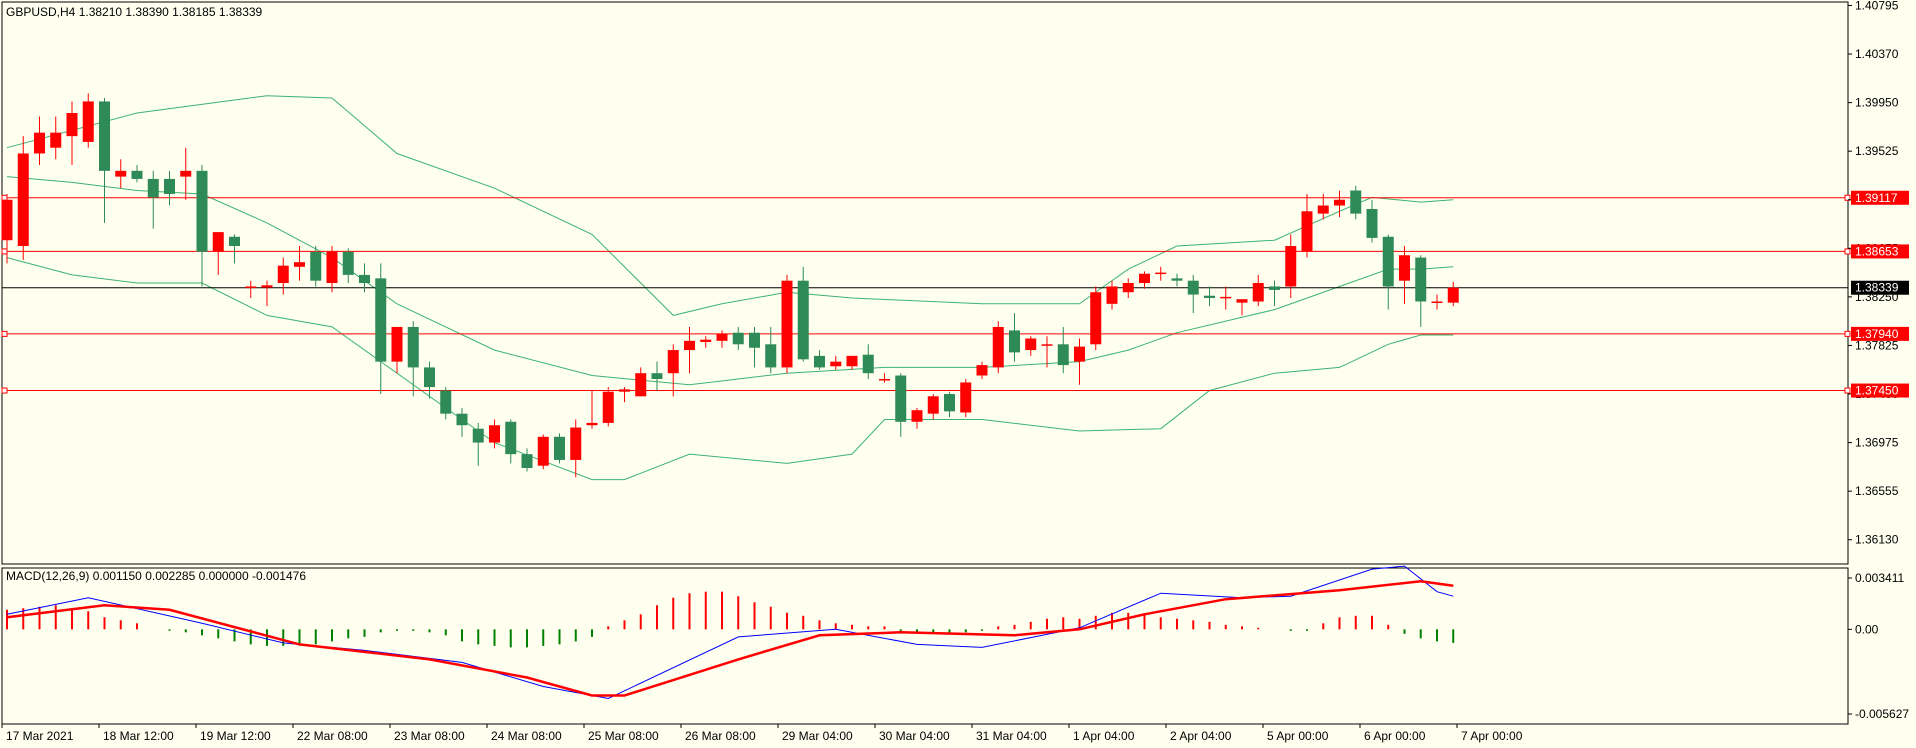 This screenshot has width=1916, height=748. What do you see at coordinates (41, 12) in the screenshot?
I see `symbol-label: GBPUSD,H4` at bounding box center [41, 12].